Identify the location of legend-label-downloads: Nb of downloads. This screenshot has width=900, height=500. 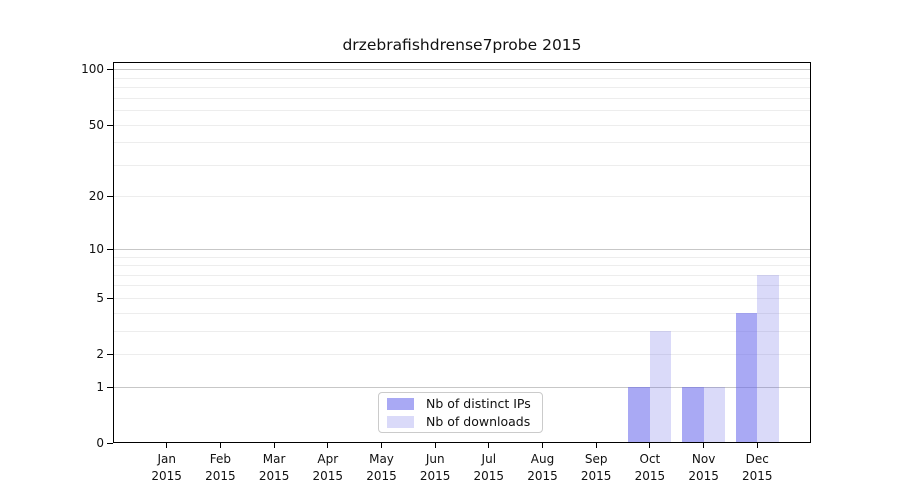
(478, 421).